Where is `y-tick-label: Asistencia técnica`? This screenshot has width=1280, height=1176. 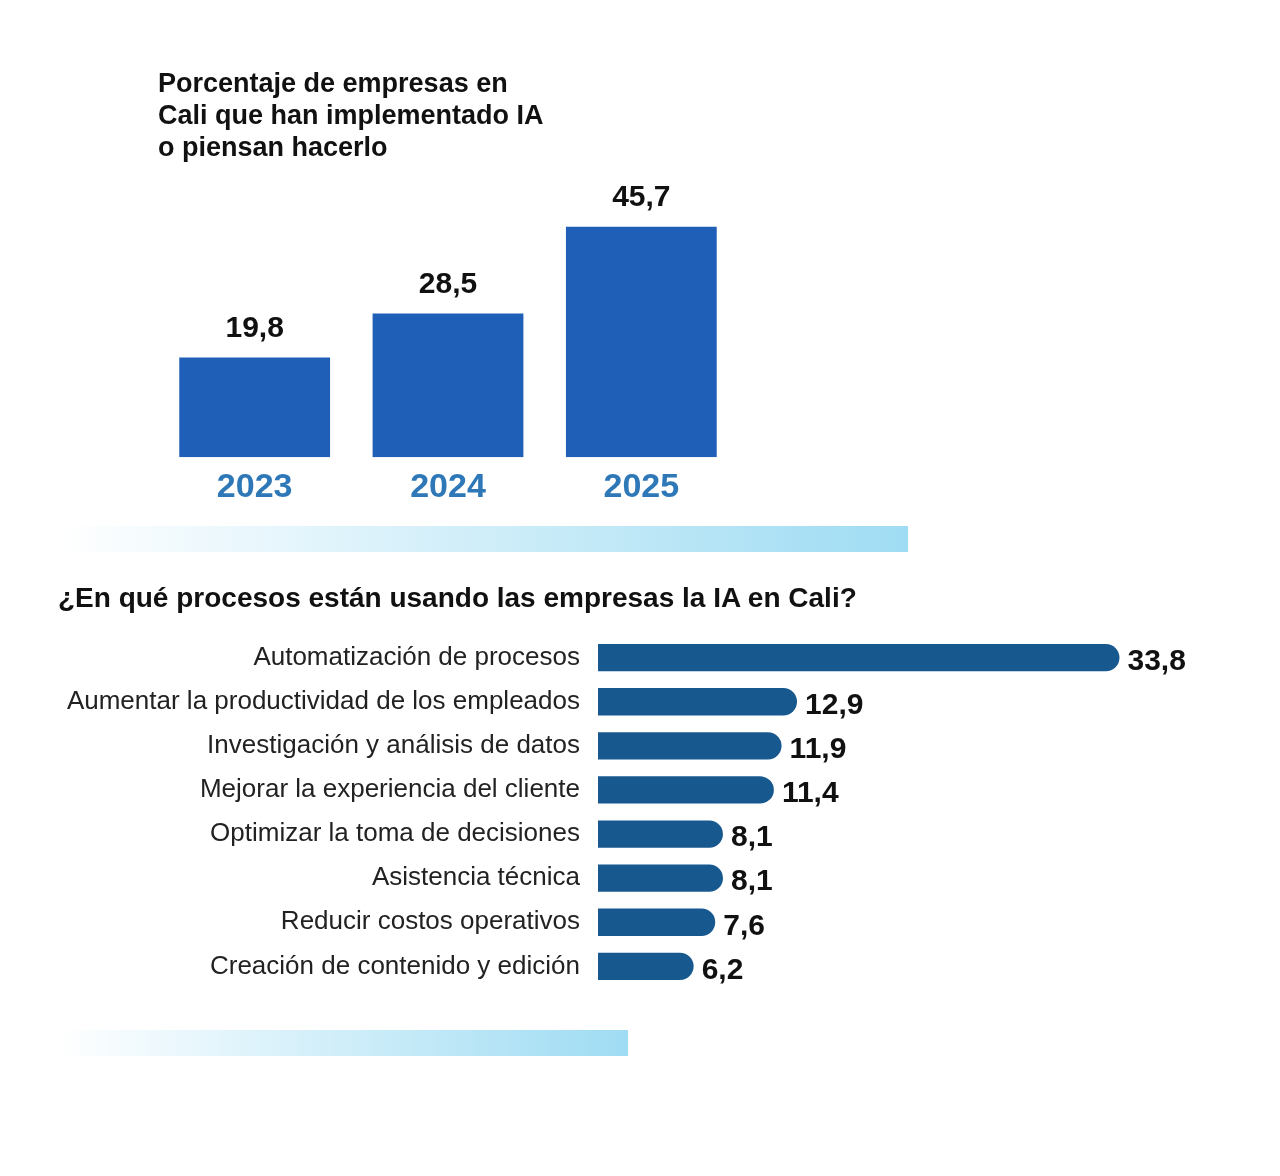 y-tick-label: Asistencia técnica is located at coordinates (476, 876).